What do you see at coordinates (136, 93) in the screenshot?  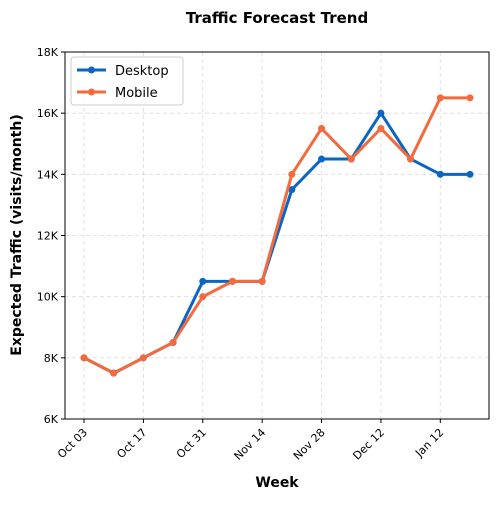 I see `legend-mobile-label: Mobile` at bounding box center [136, 93].